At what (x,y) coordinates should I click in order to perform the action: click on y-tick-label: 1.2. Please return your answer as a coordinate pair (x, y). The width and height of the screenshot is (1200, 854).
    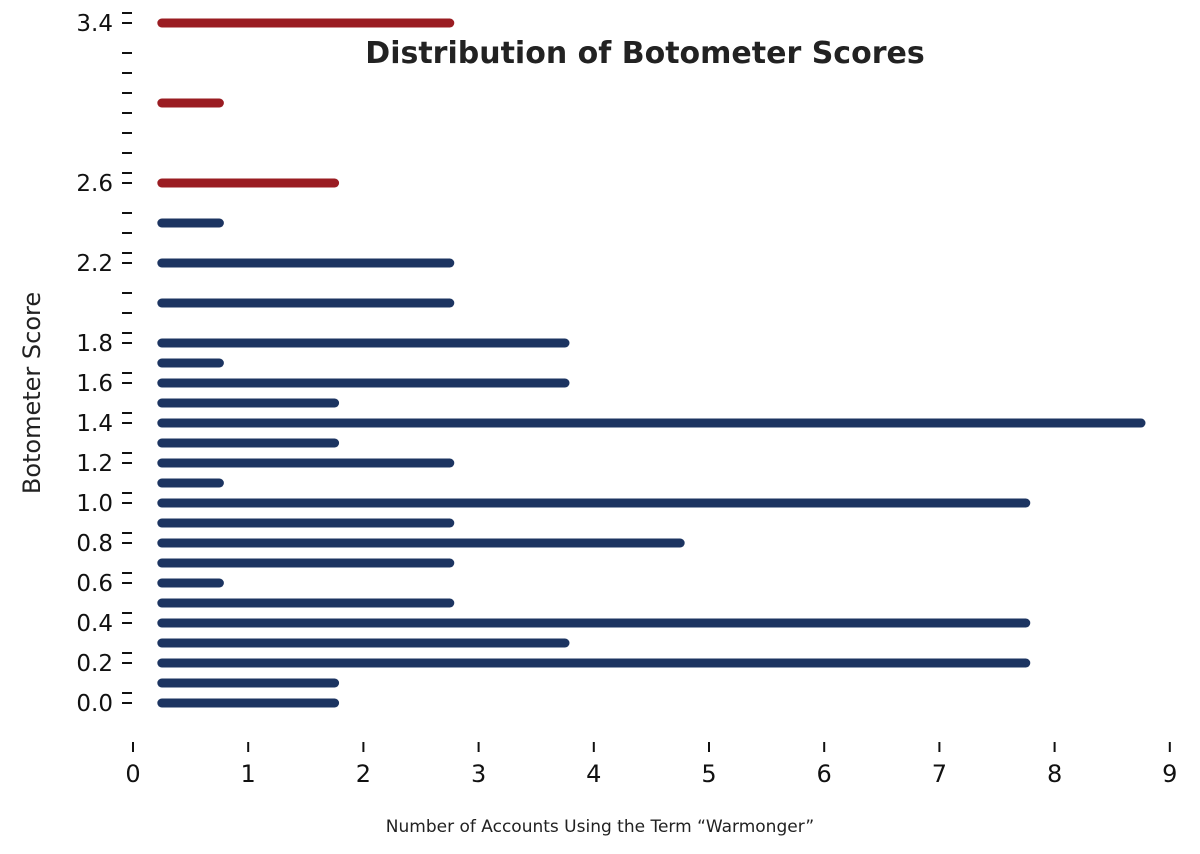
    Looking at the image, I should click on (94, 464).